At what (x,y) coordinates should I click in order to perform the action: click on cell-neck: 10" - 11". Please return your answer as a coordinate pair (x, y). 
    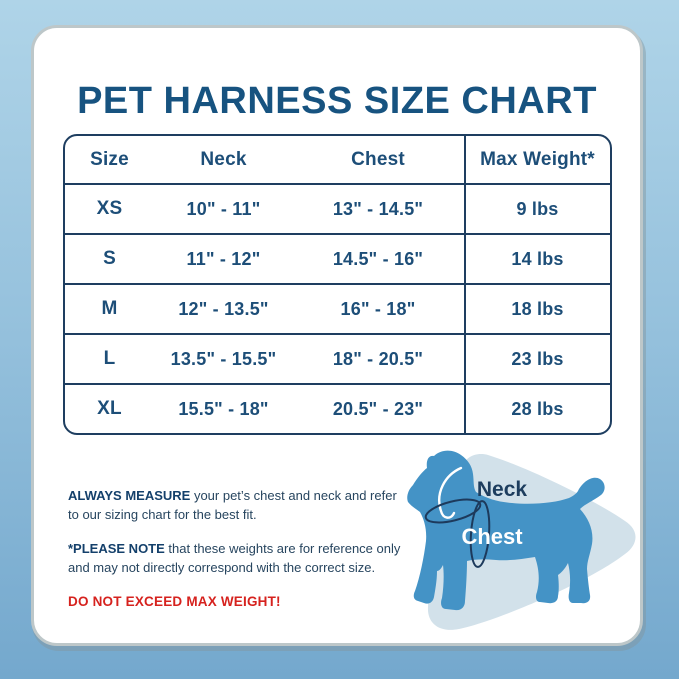
    Looking at the image, I should click on (223, 208).